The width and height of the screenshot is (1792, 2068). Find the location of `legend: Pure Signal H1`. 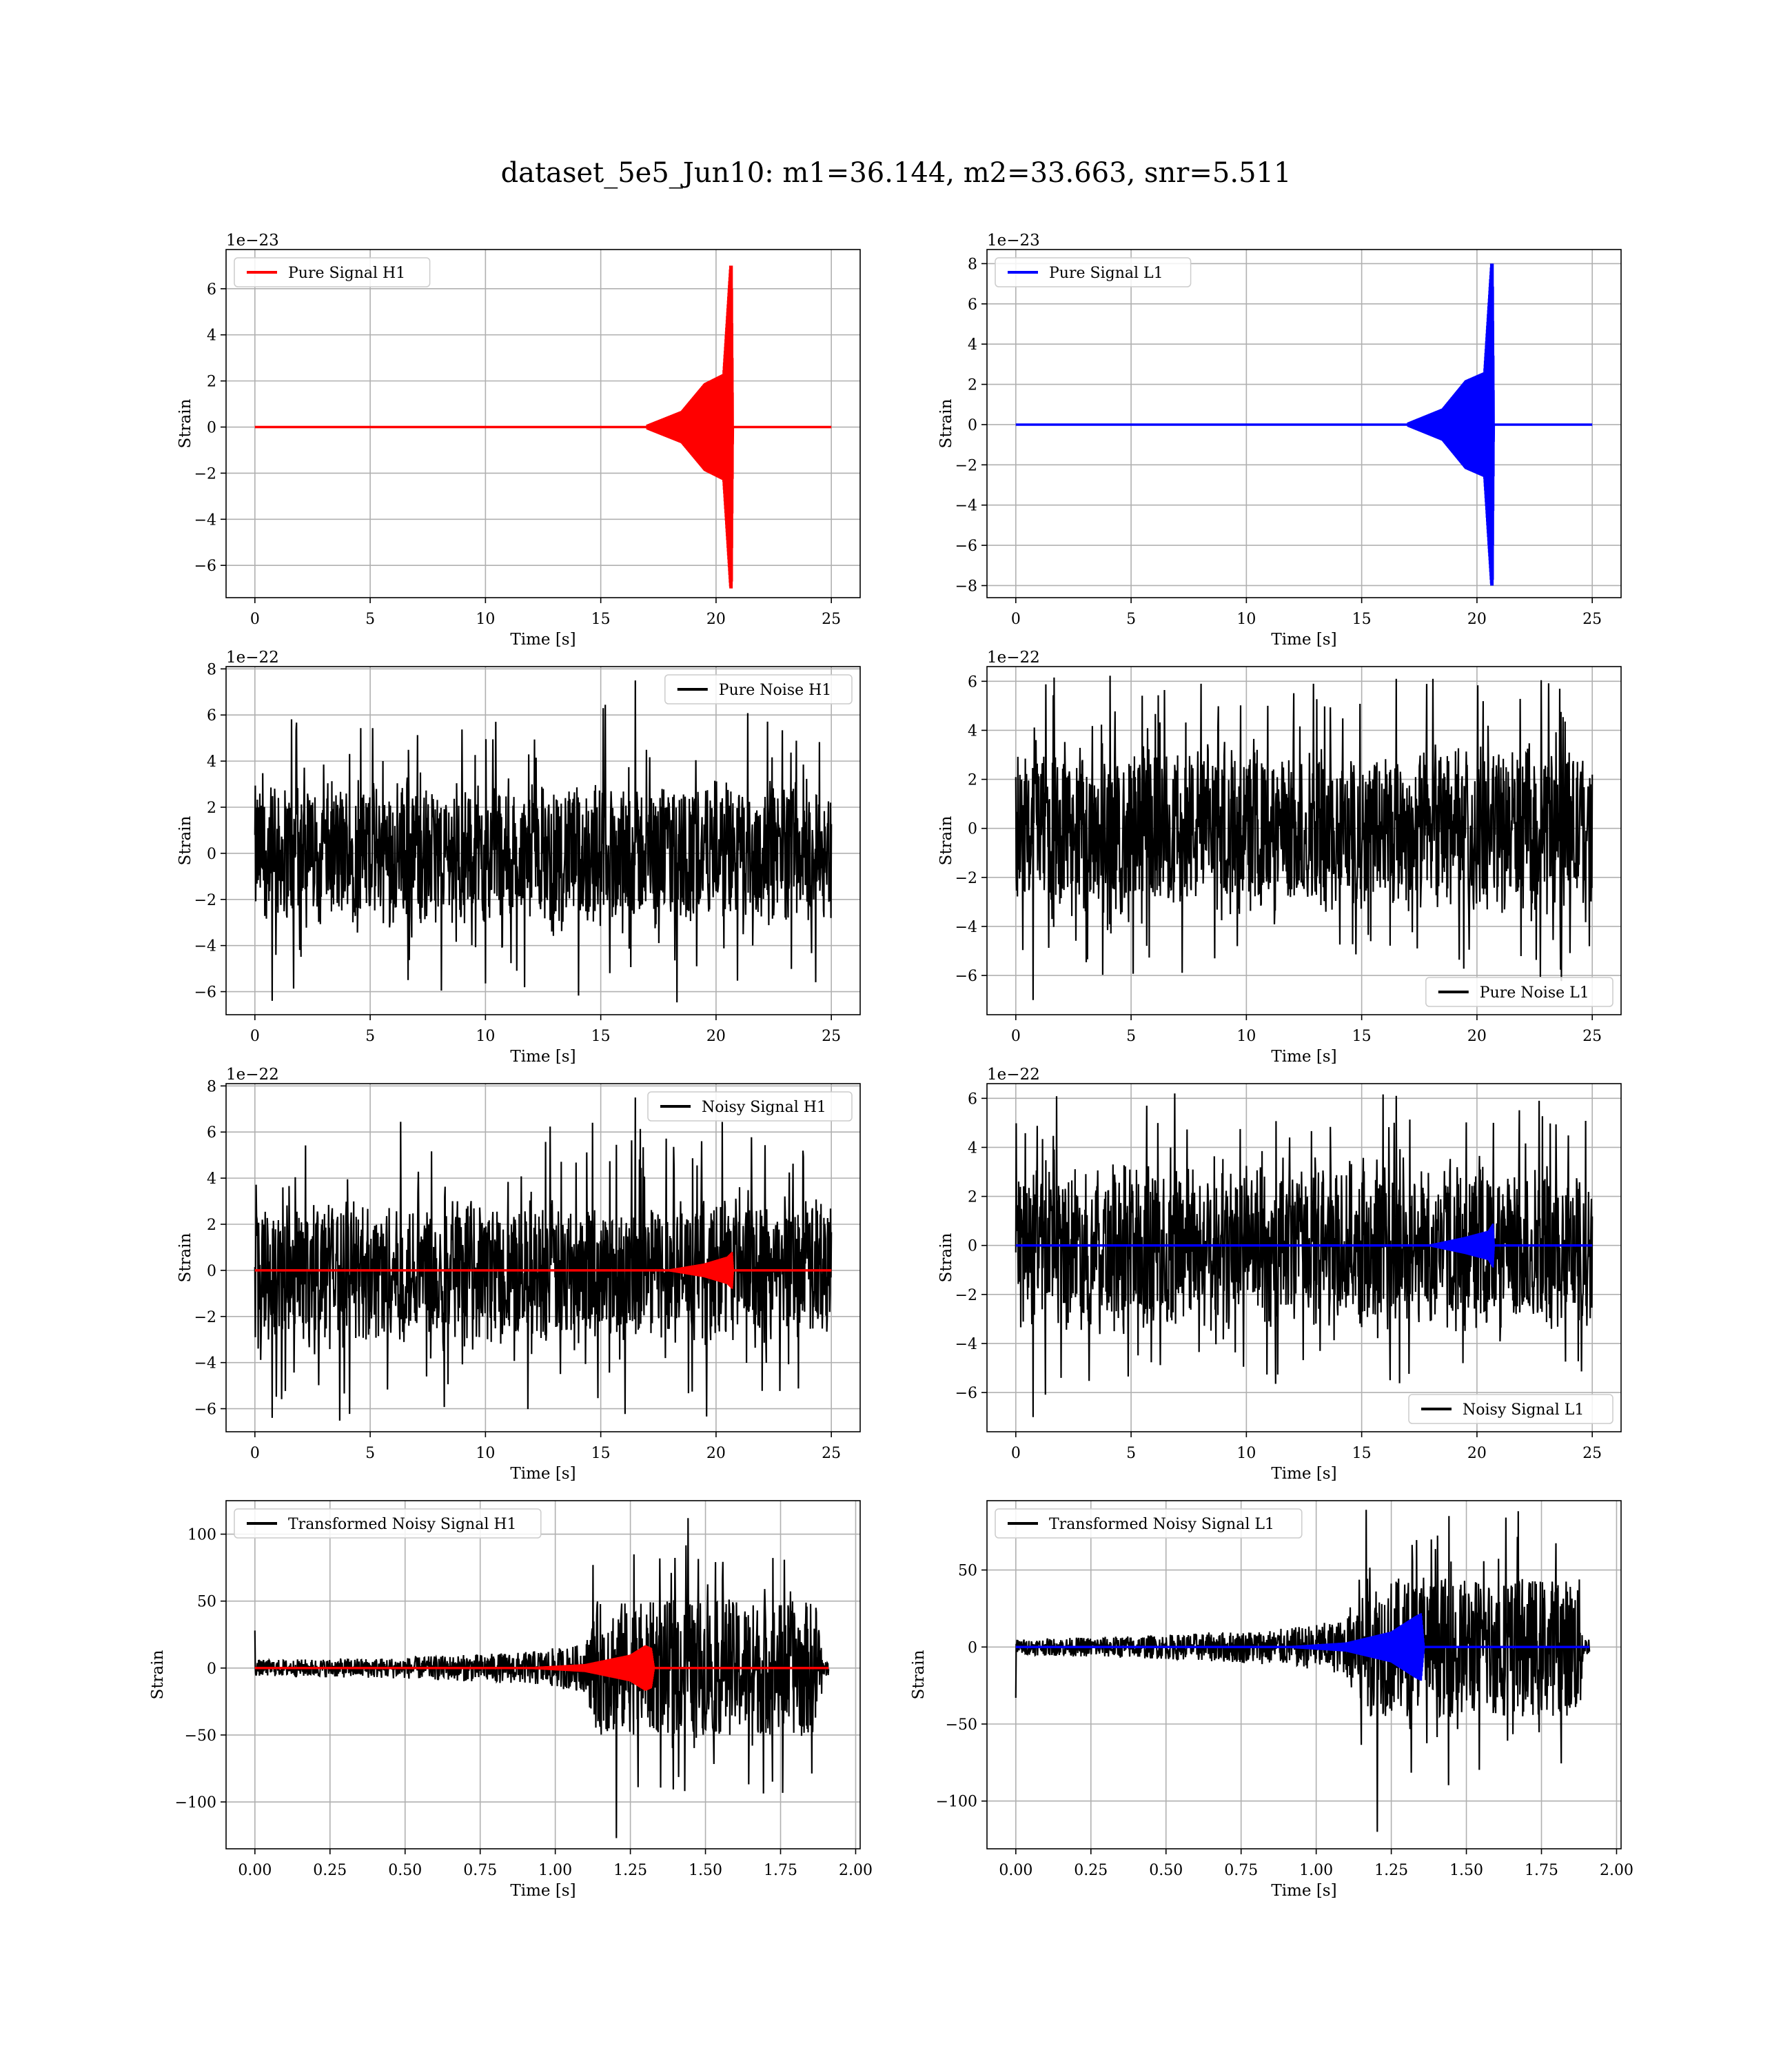

legend: Pure Signal H1 is located at coordinates (332, 272).